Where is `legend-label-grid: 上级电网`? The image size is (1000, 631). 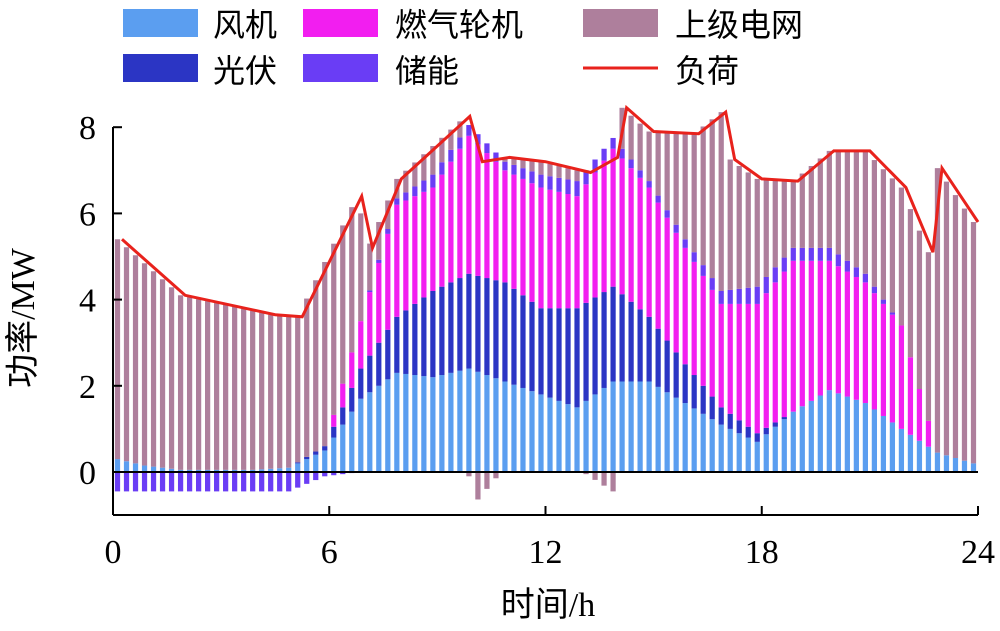 legend-label-grid: 上级电网 is located at coordinates (739, 25).